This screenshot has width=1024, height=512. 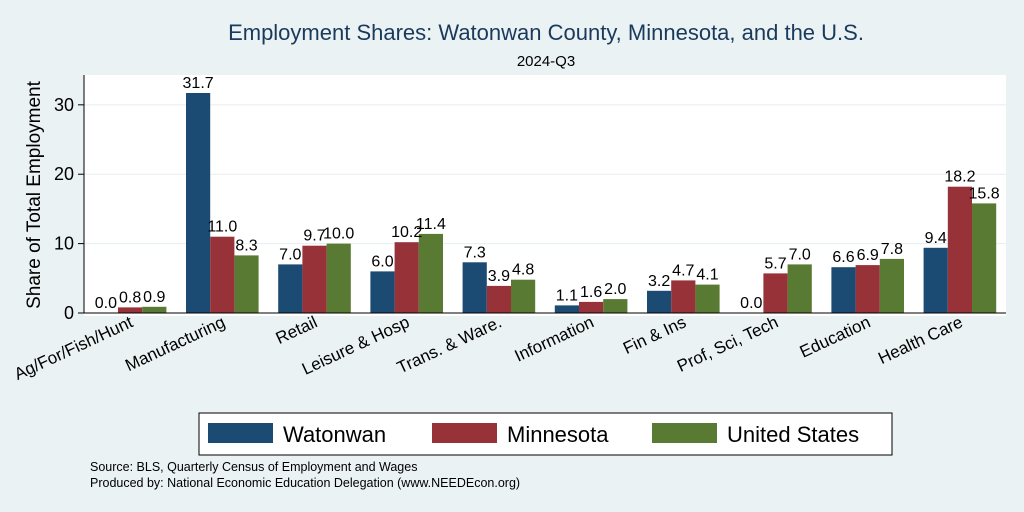 What do you see at coordinates (338, 234) in the screenshot?
I see `data-label-united-states-retail: 10.0` at bounding box center [338, 234].